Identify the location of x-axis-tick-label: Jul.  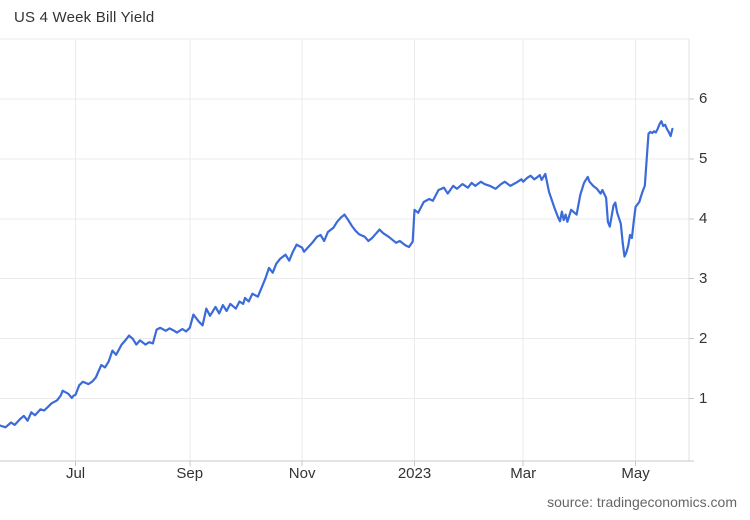
(75, 473).